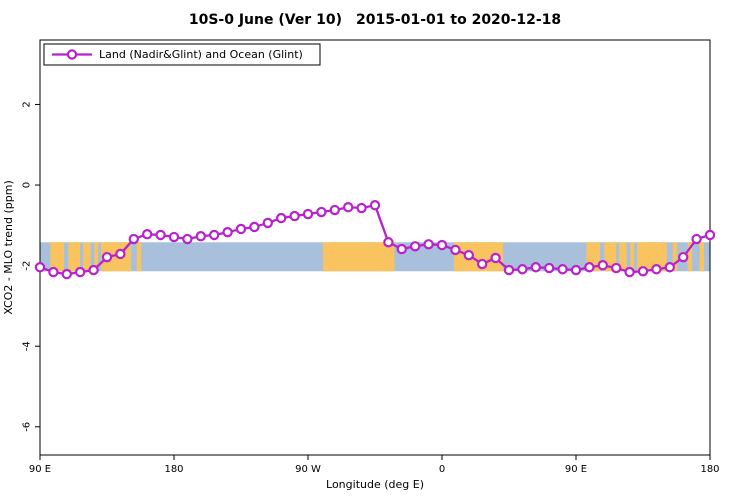  I want to click on legend-box, so click(182, 54).